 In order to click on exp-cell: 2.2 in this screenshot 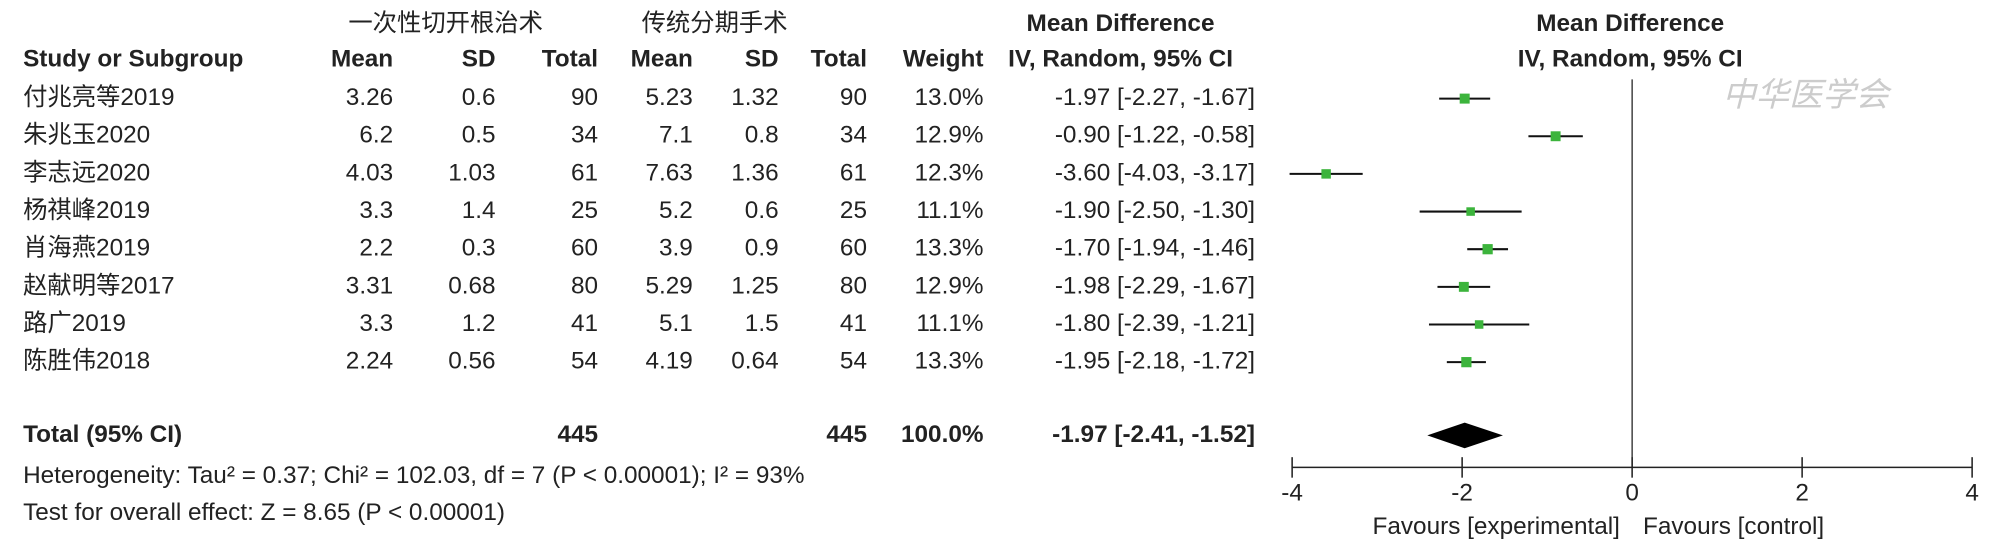, I will do `click(376, 248)`.